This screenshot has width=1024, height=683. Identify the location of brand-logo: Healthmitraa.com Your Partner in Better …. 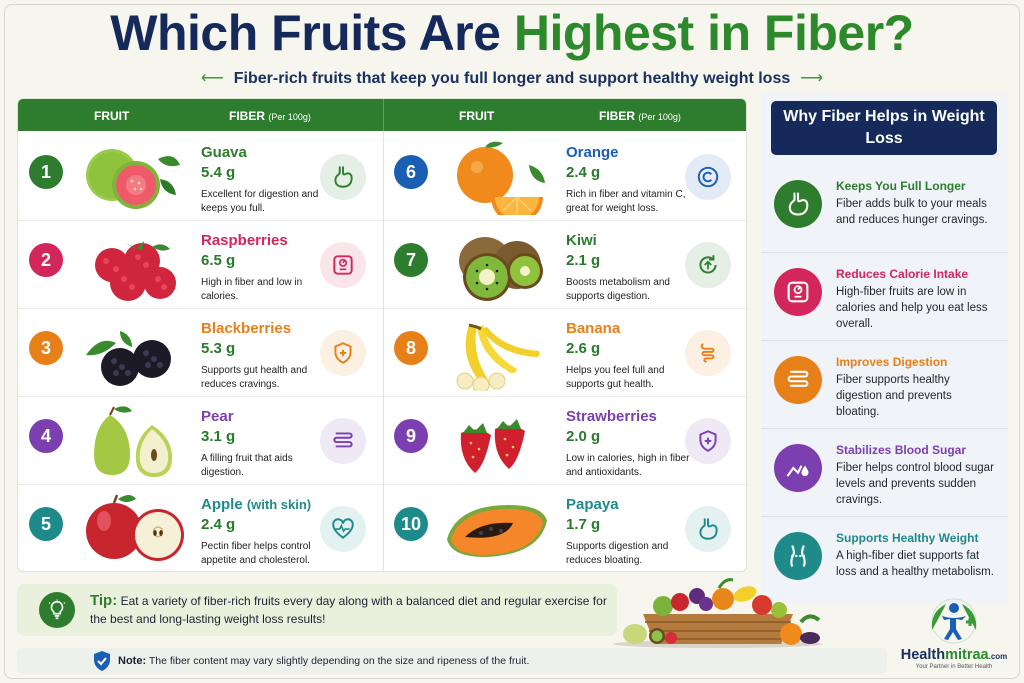
(954, 637).